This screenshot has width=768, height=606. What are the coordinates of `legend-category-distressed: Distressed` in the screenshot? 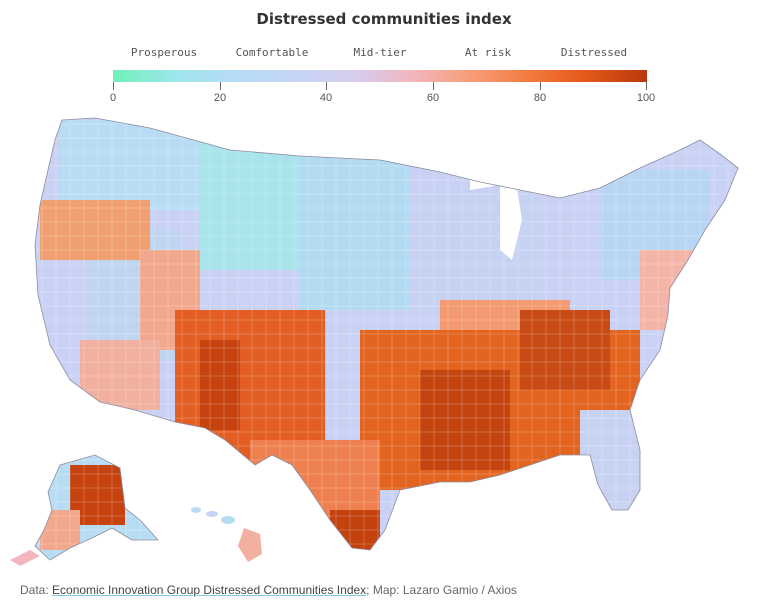 It's located at (594, 52).